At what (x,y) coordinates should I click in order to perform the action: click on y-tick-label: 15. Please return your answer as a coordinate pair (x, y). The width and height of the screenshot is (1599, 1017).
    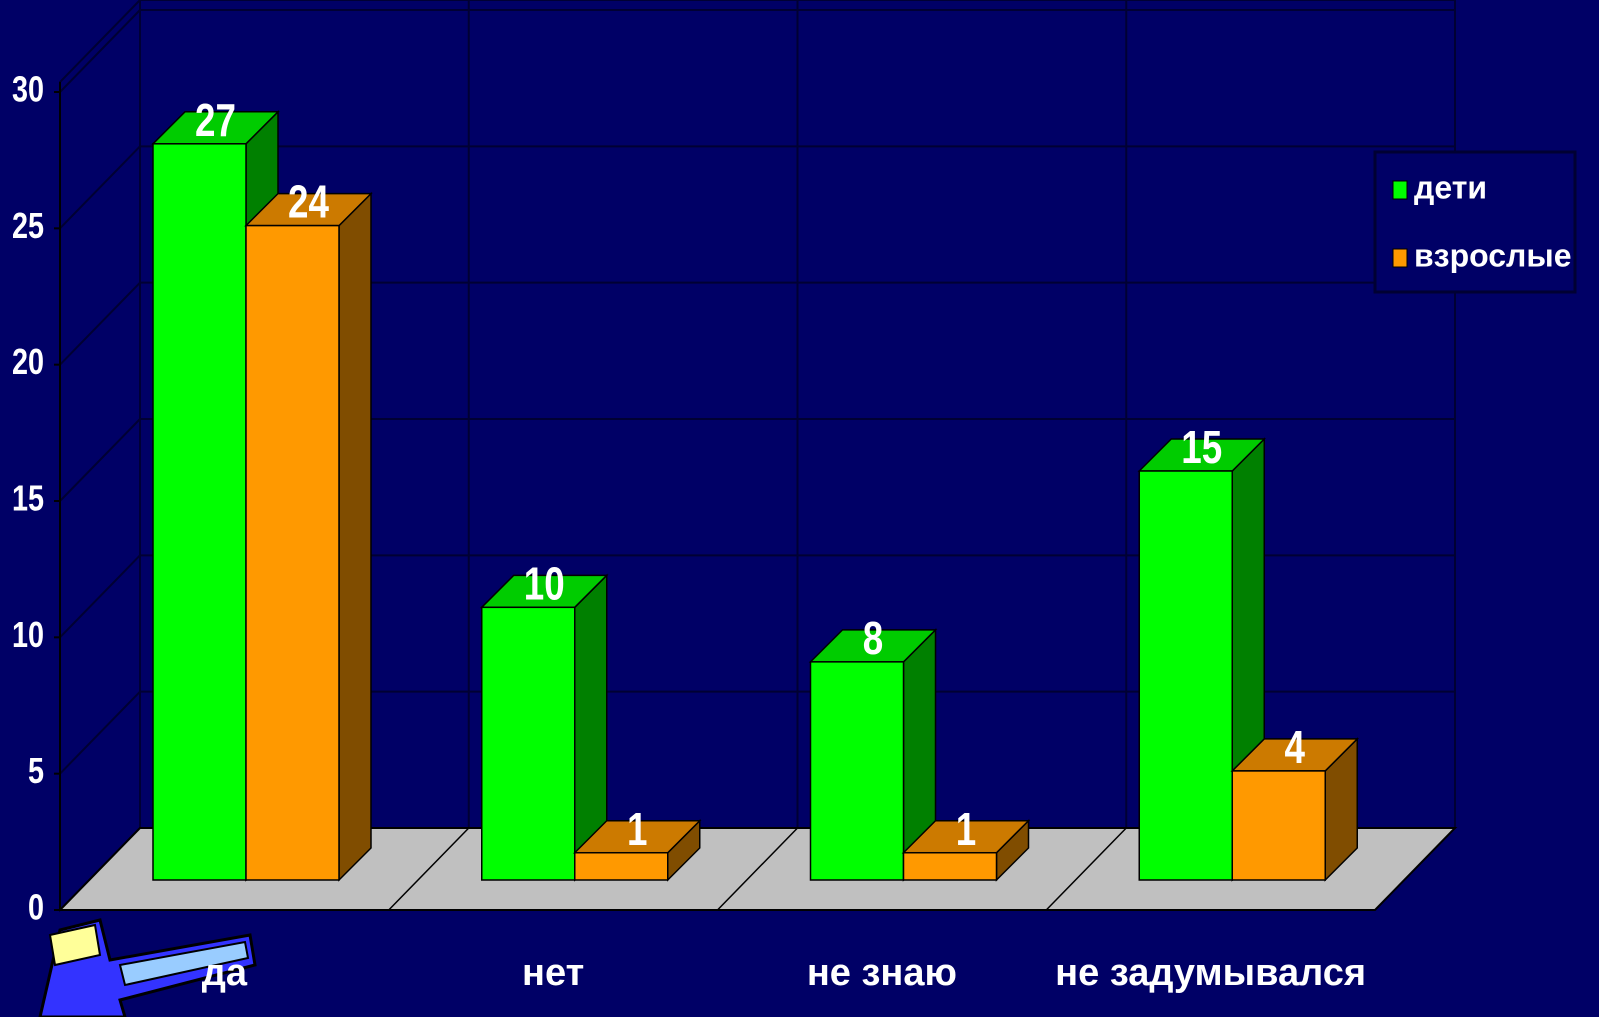
    Looking at the image, I should click on (28, 497).